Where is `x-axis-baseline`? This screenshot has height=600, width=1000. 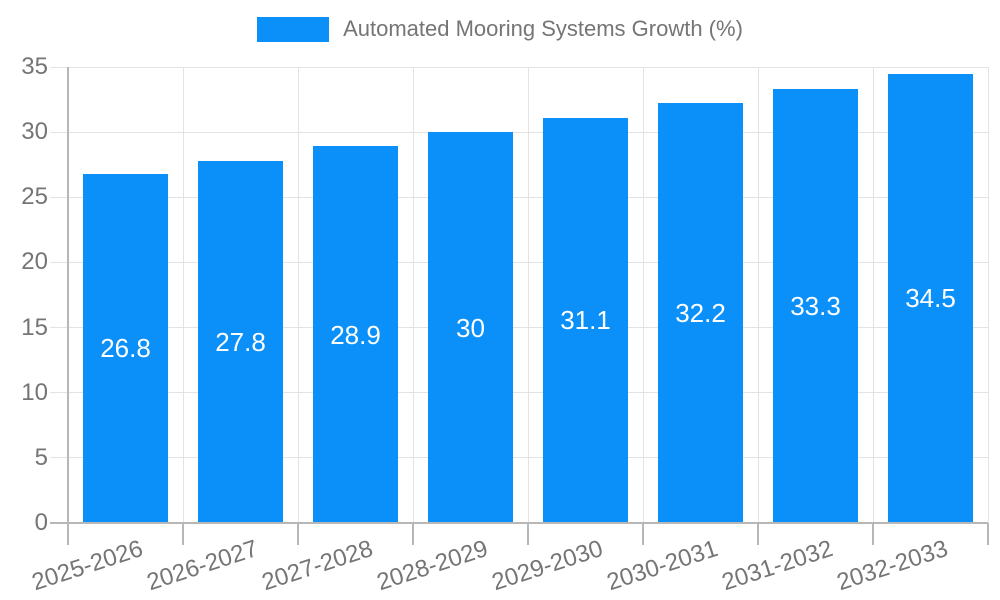
x-axis-baseline is located at coordinates (519, 523).